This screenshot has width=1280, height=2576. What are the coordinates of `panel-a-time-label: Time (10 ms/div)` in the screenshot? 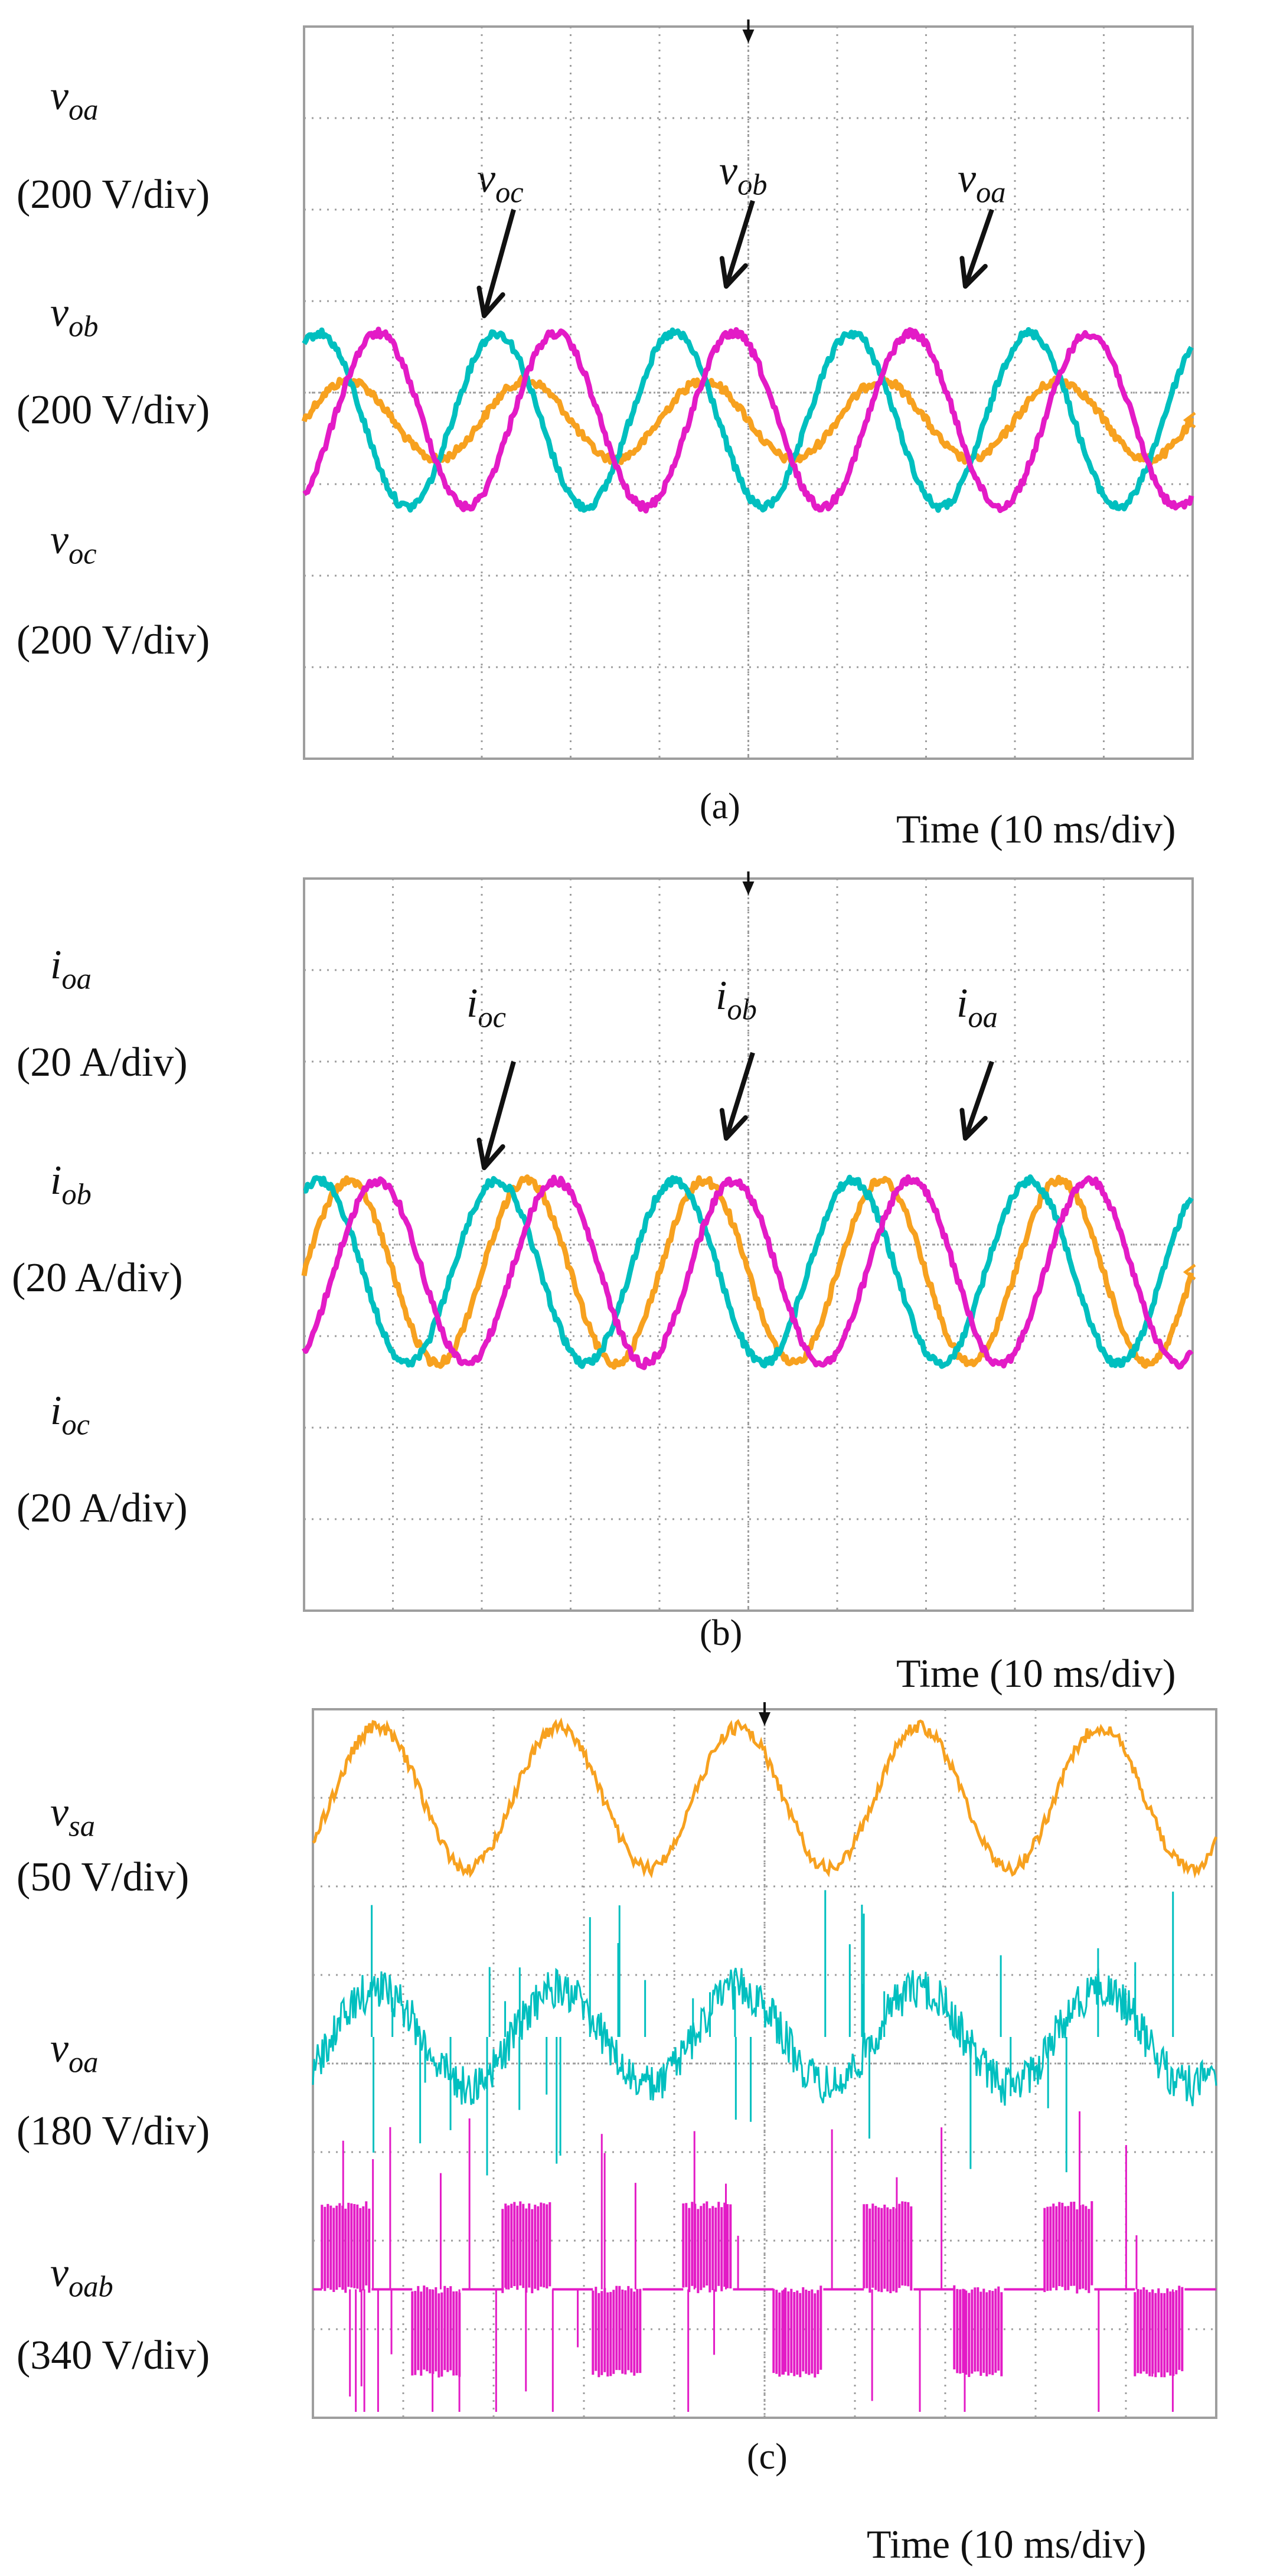 It's located at (1036, 829).